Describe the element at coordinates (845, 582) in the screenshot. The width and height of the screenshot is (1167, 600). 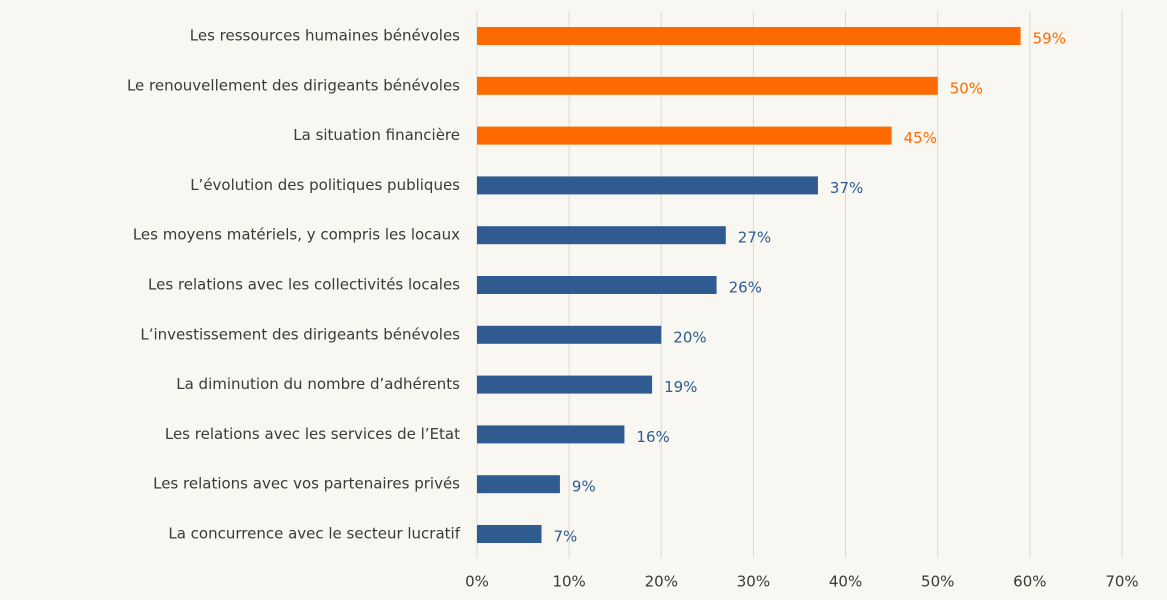
I see `x-tick-label: 40%` at that location.